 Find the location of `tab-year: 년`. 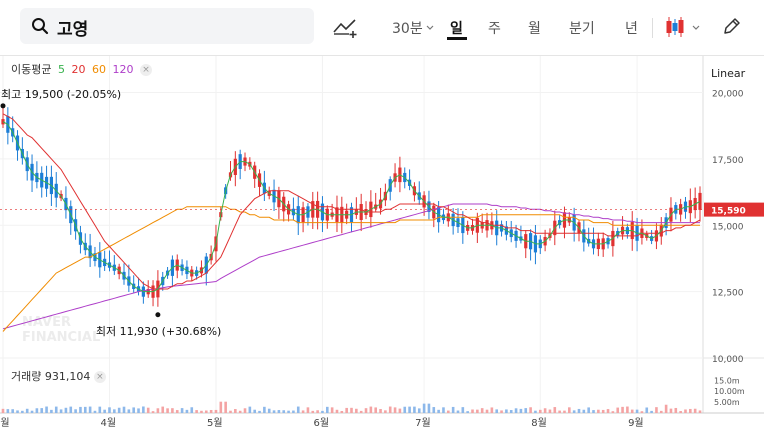

tab-year: 년 is located at coordinates (631, 29).